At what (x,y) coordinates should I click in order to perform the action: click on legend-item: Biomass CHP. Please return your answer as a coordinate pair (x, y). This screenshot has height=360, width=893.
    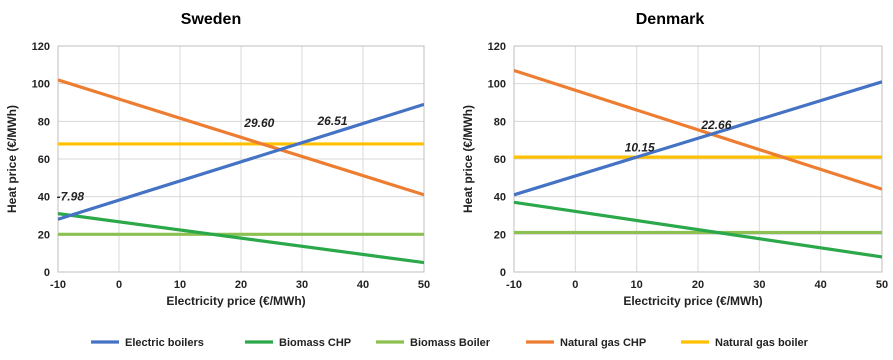
    Looking at the image, I should click on (298, 343).